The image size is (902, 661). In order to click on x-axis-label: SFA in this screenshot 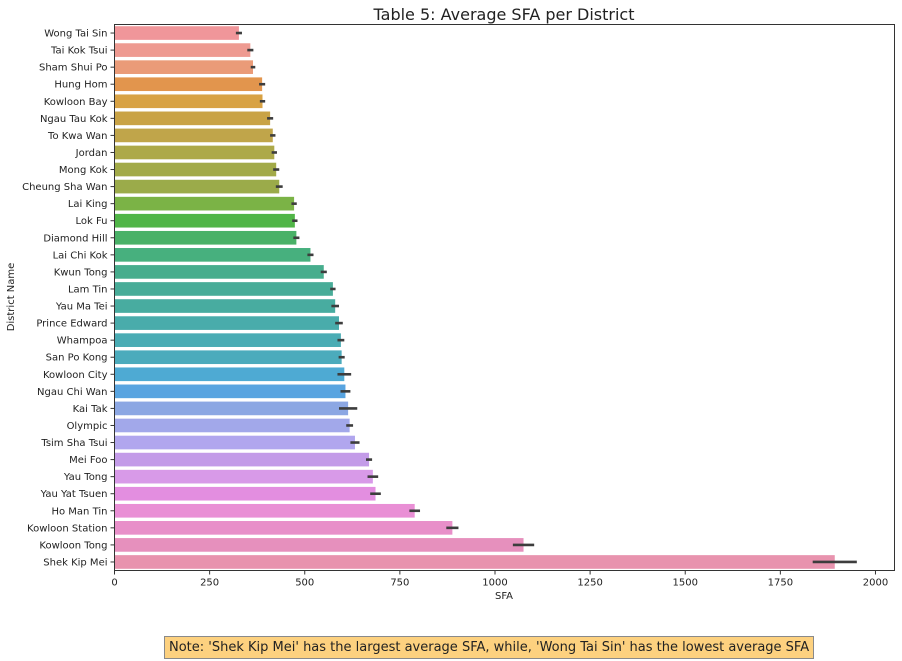, I will do `click(504, 596)`.